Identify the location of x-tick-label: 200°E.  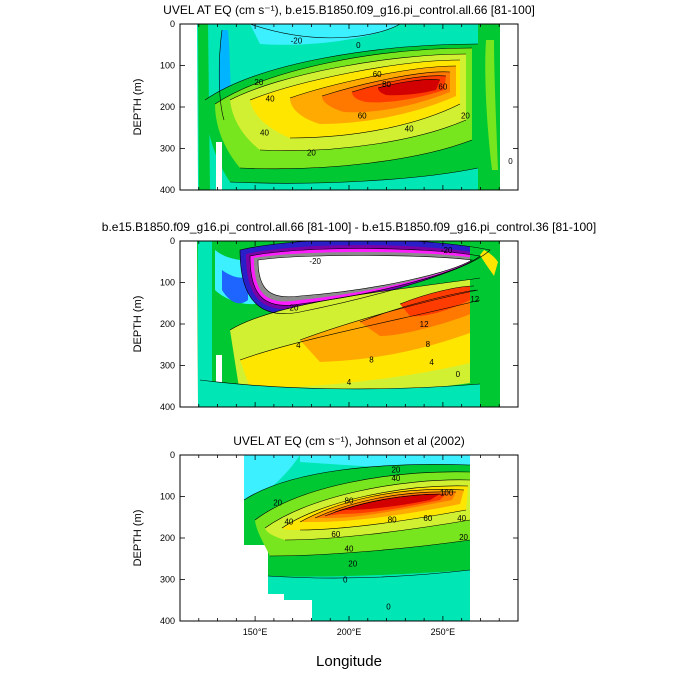
(349, 632).